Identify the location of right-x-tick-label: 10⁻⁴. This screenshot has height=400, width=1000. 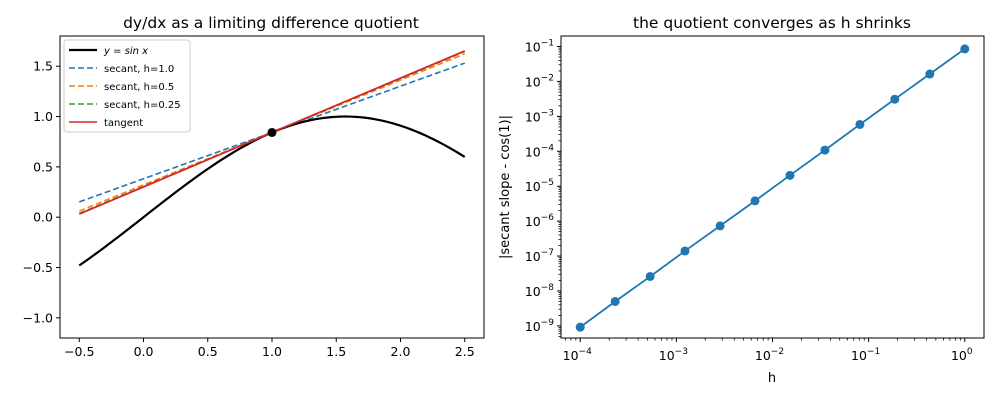
(577, 355).